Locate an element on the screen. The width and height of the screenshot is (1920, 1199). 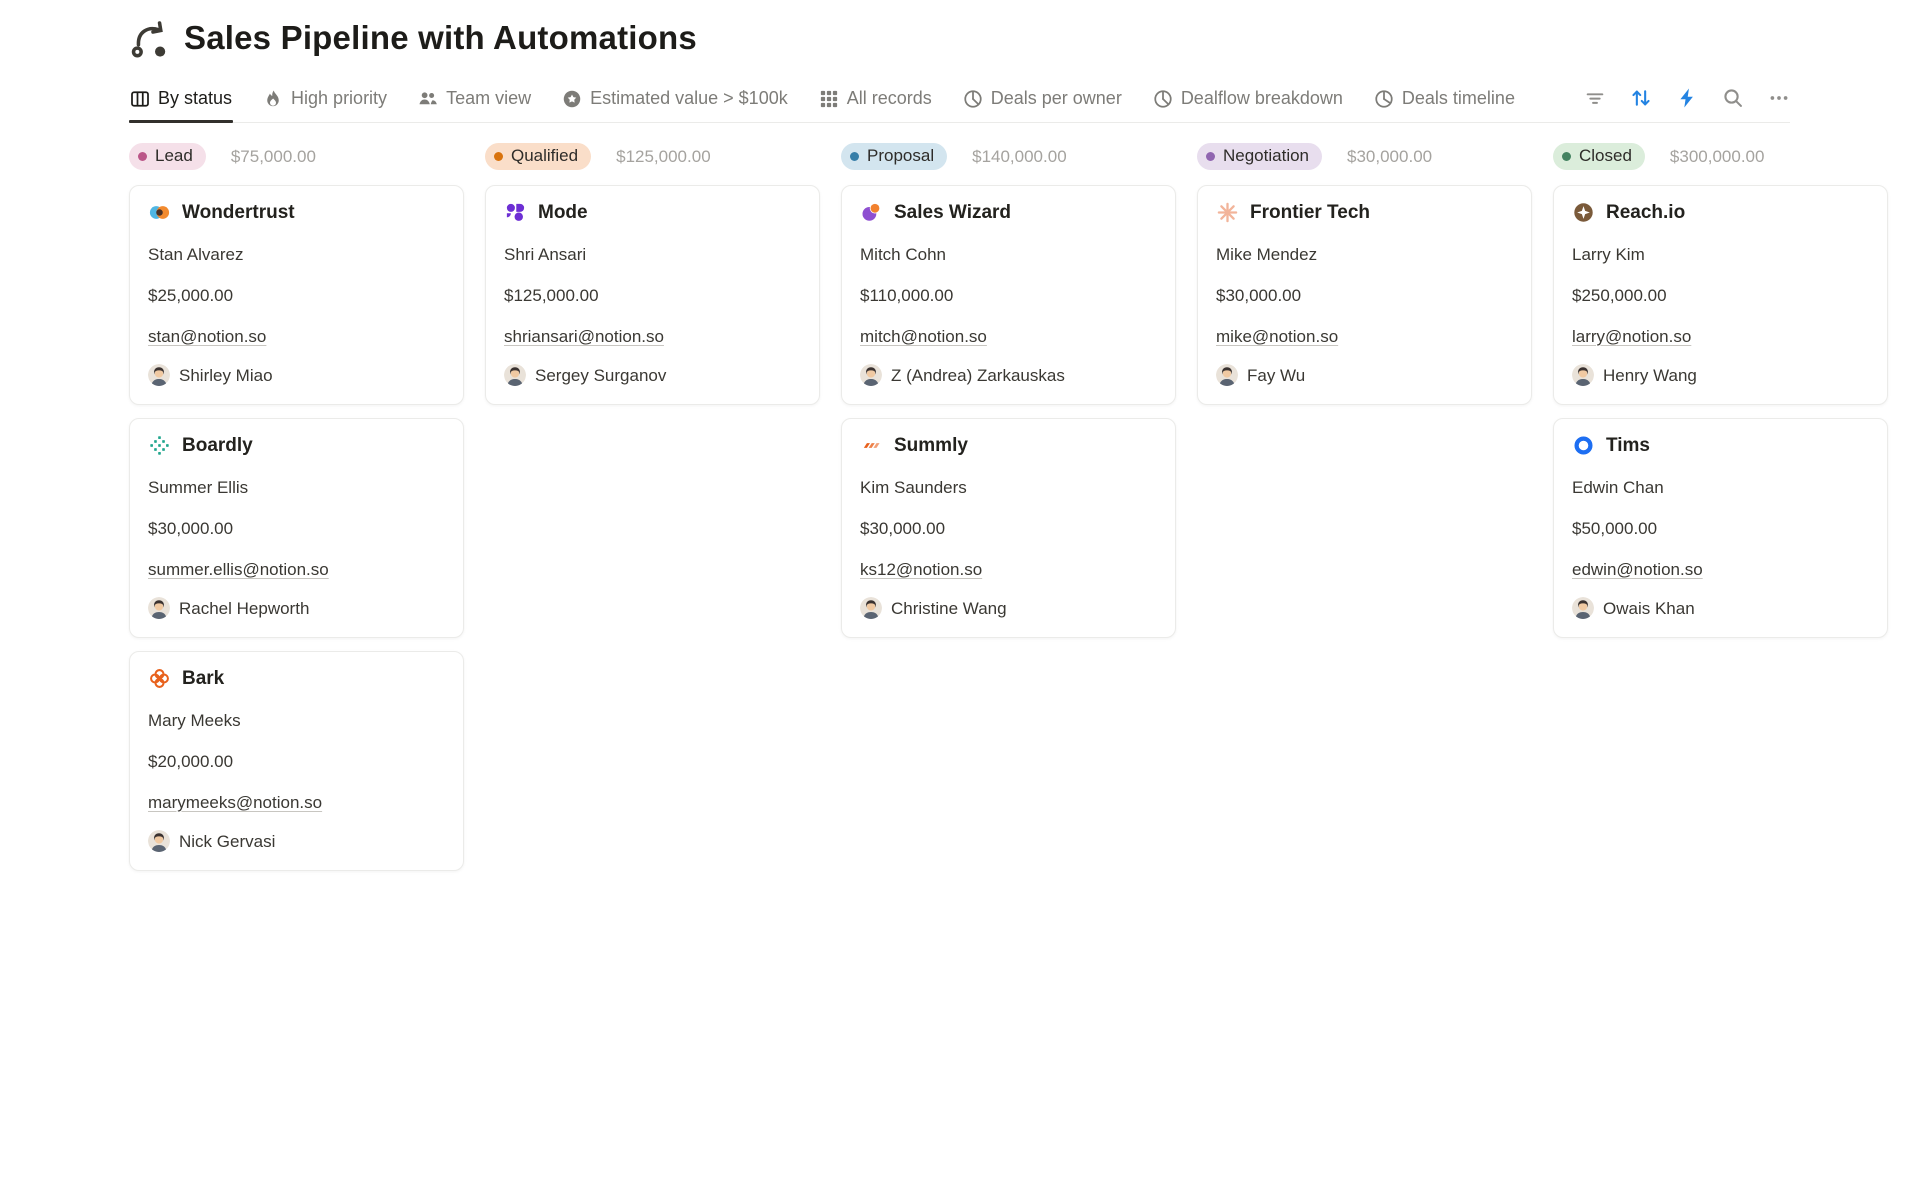
card-header: Reach.io is located at coordinates (1720, 212).